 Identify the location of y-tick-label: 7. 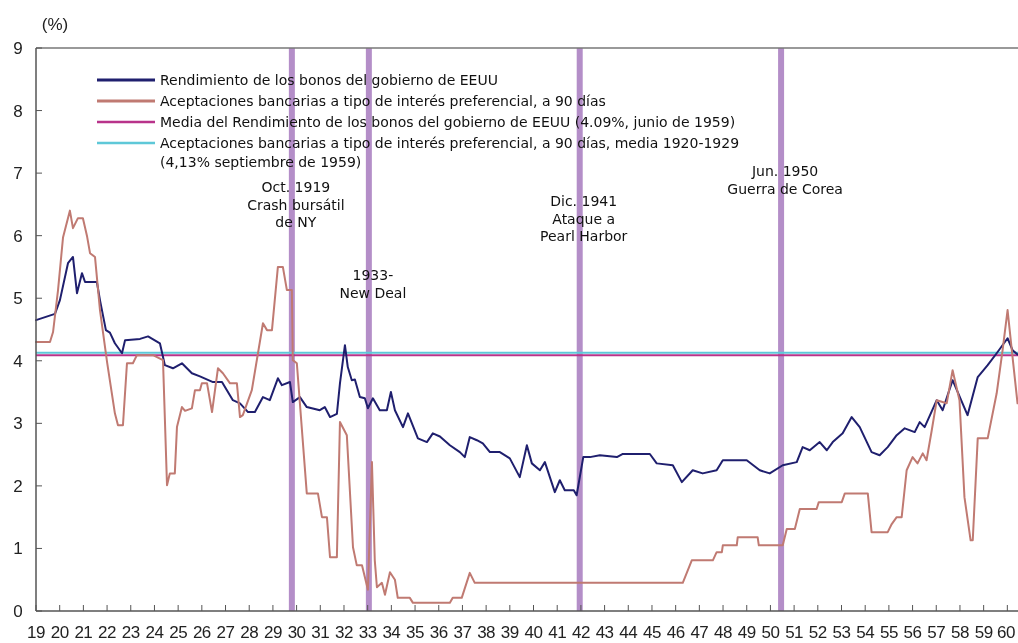
(18, 174).